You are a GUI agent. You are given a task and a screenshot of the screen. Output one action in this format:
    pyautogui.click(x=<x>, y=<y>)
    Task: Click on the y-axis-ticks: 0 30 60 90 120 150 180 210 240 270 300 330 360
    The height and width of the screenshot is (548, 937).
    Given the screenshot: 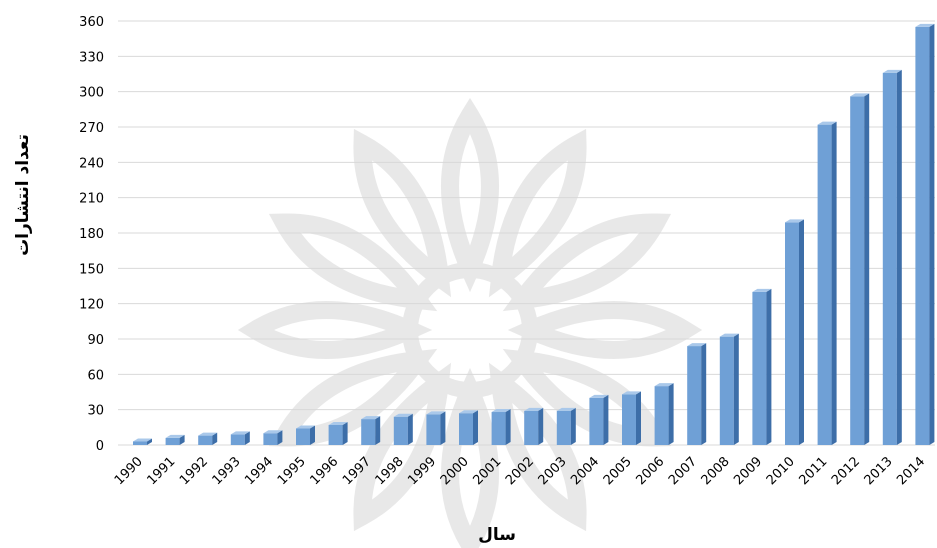 What is the action you would take?
    pyautogui.click(x=91, y=234)
    